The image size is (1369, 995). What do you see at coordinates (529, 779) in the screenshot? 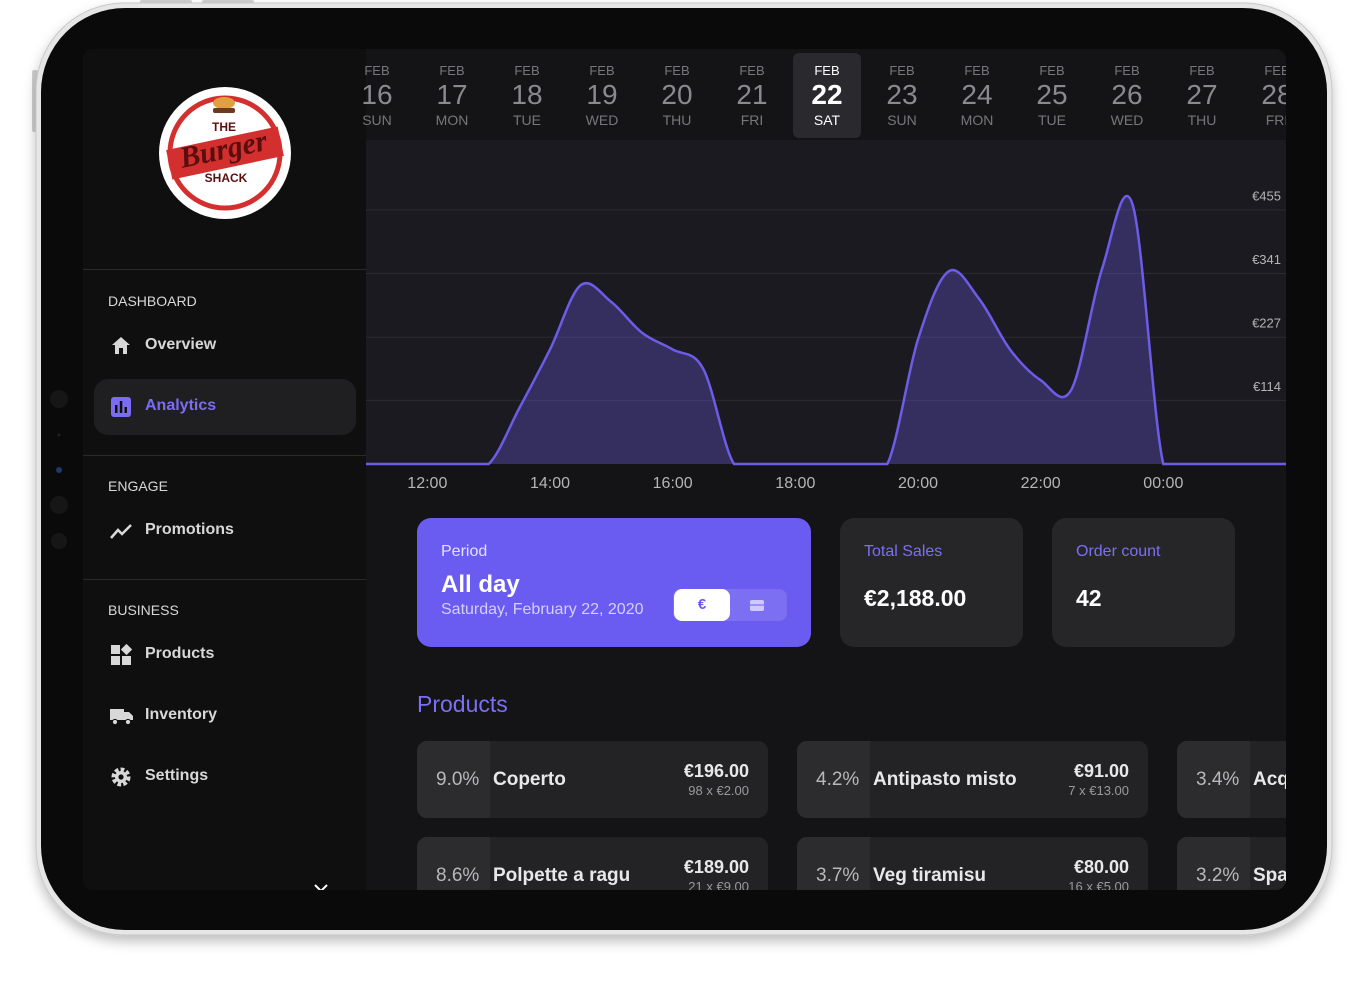
I see `product-name: Coperto` at bounding box center [529, 779].